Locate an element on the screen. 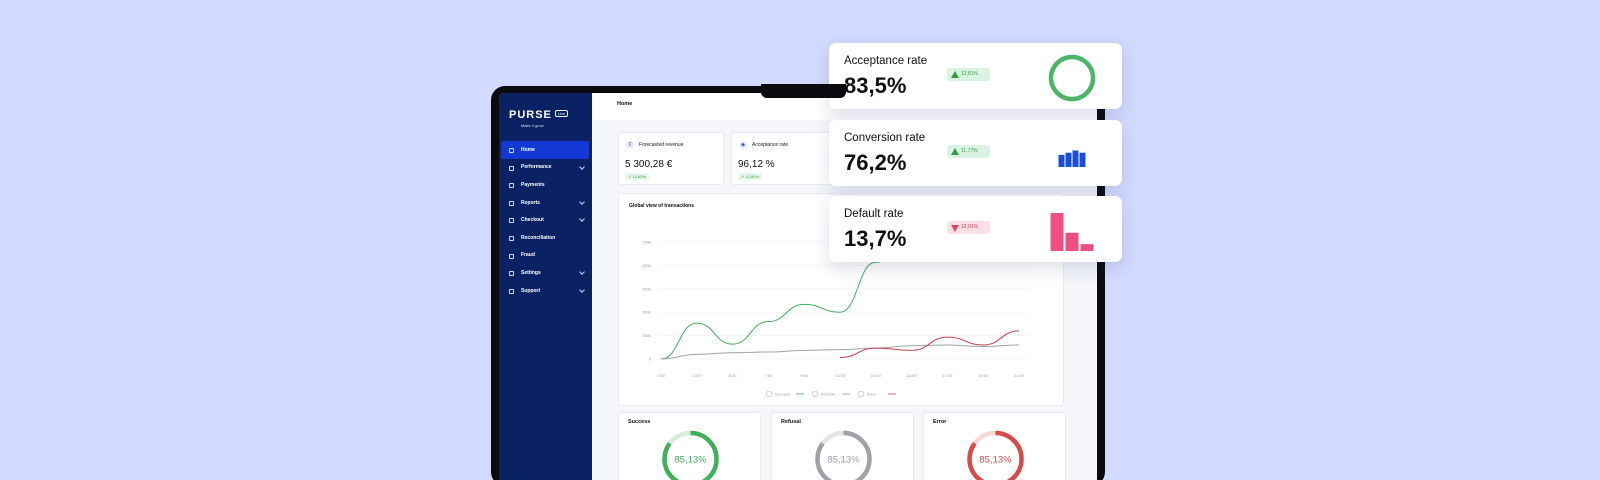 The width and height of the screenshot is (1600, 480). x-tick-label: 3:00 is located at coordinates (697, 375).